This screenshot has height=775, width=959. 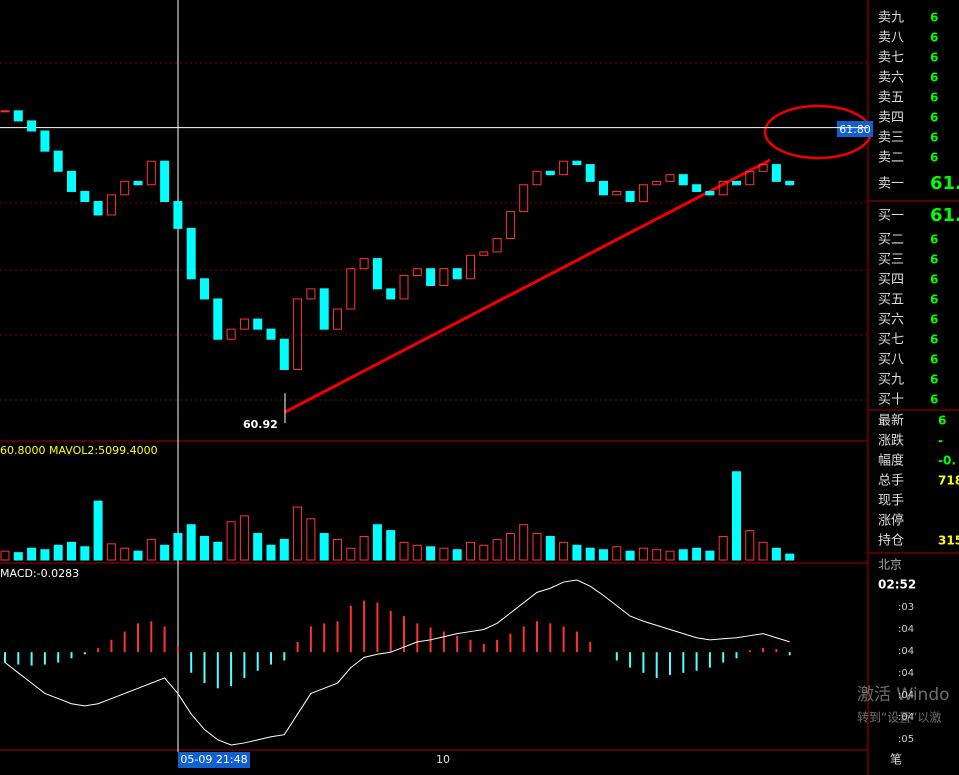 What do you see at coordinates (891, 38) in the screenshot?
I see `sell-label: 卖八` at bounding box center [891, 38].